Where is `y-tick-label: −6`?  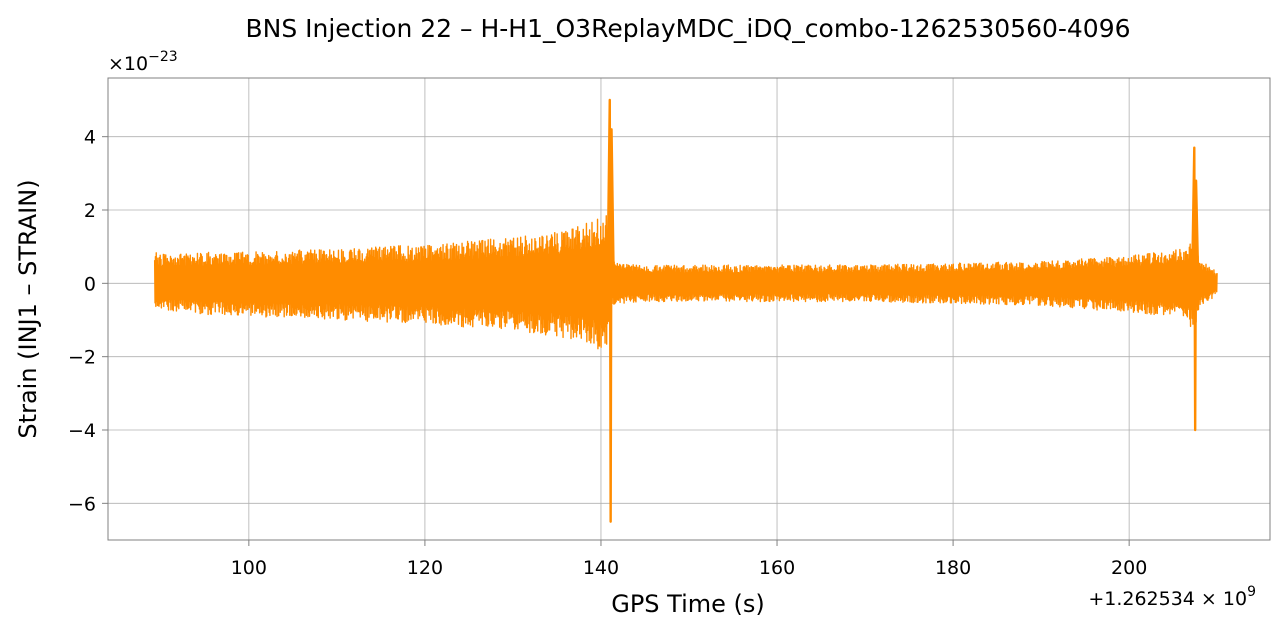
y-tick-label: −6 is located at coordinates (82, 504).